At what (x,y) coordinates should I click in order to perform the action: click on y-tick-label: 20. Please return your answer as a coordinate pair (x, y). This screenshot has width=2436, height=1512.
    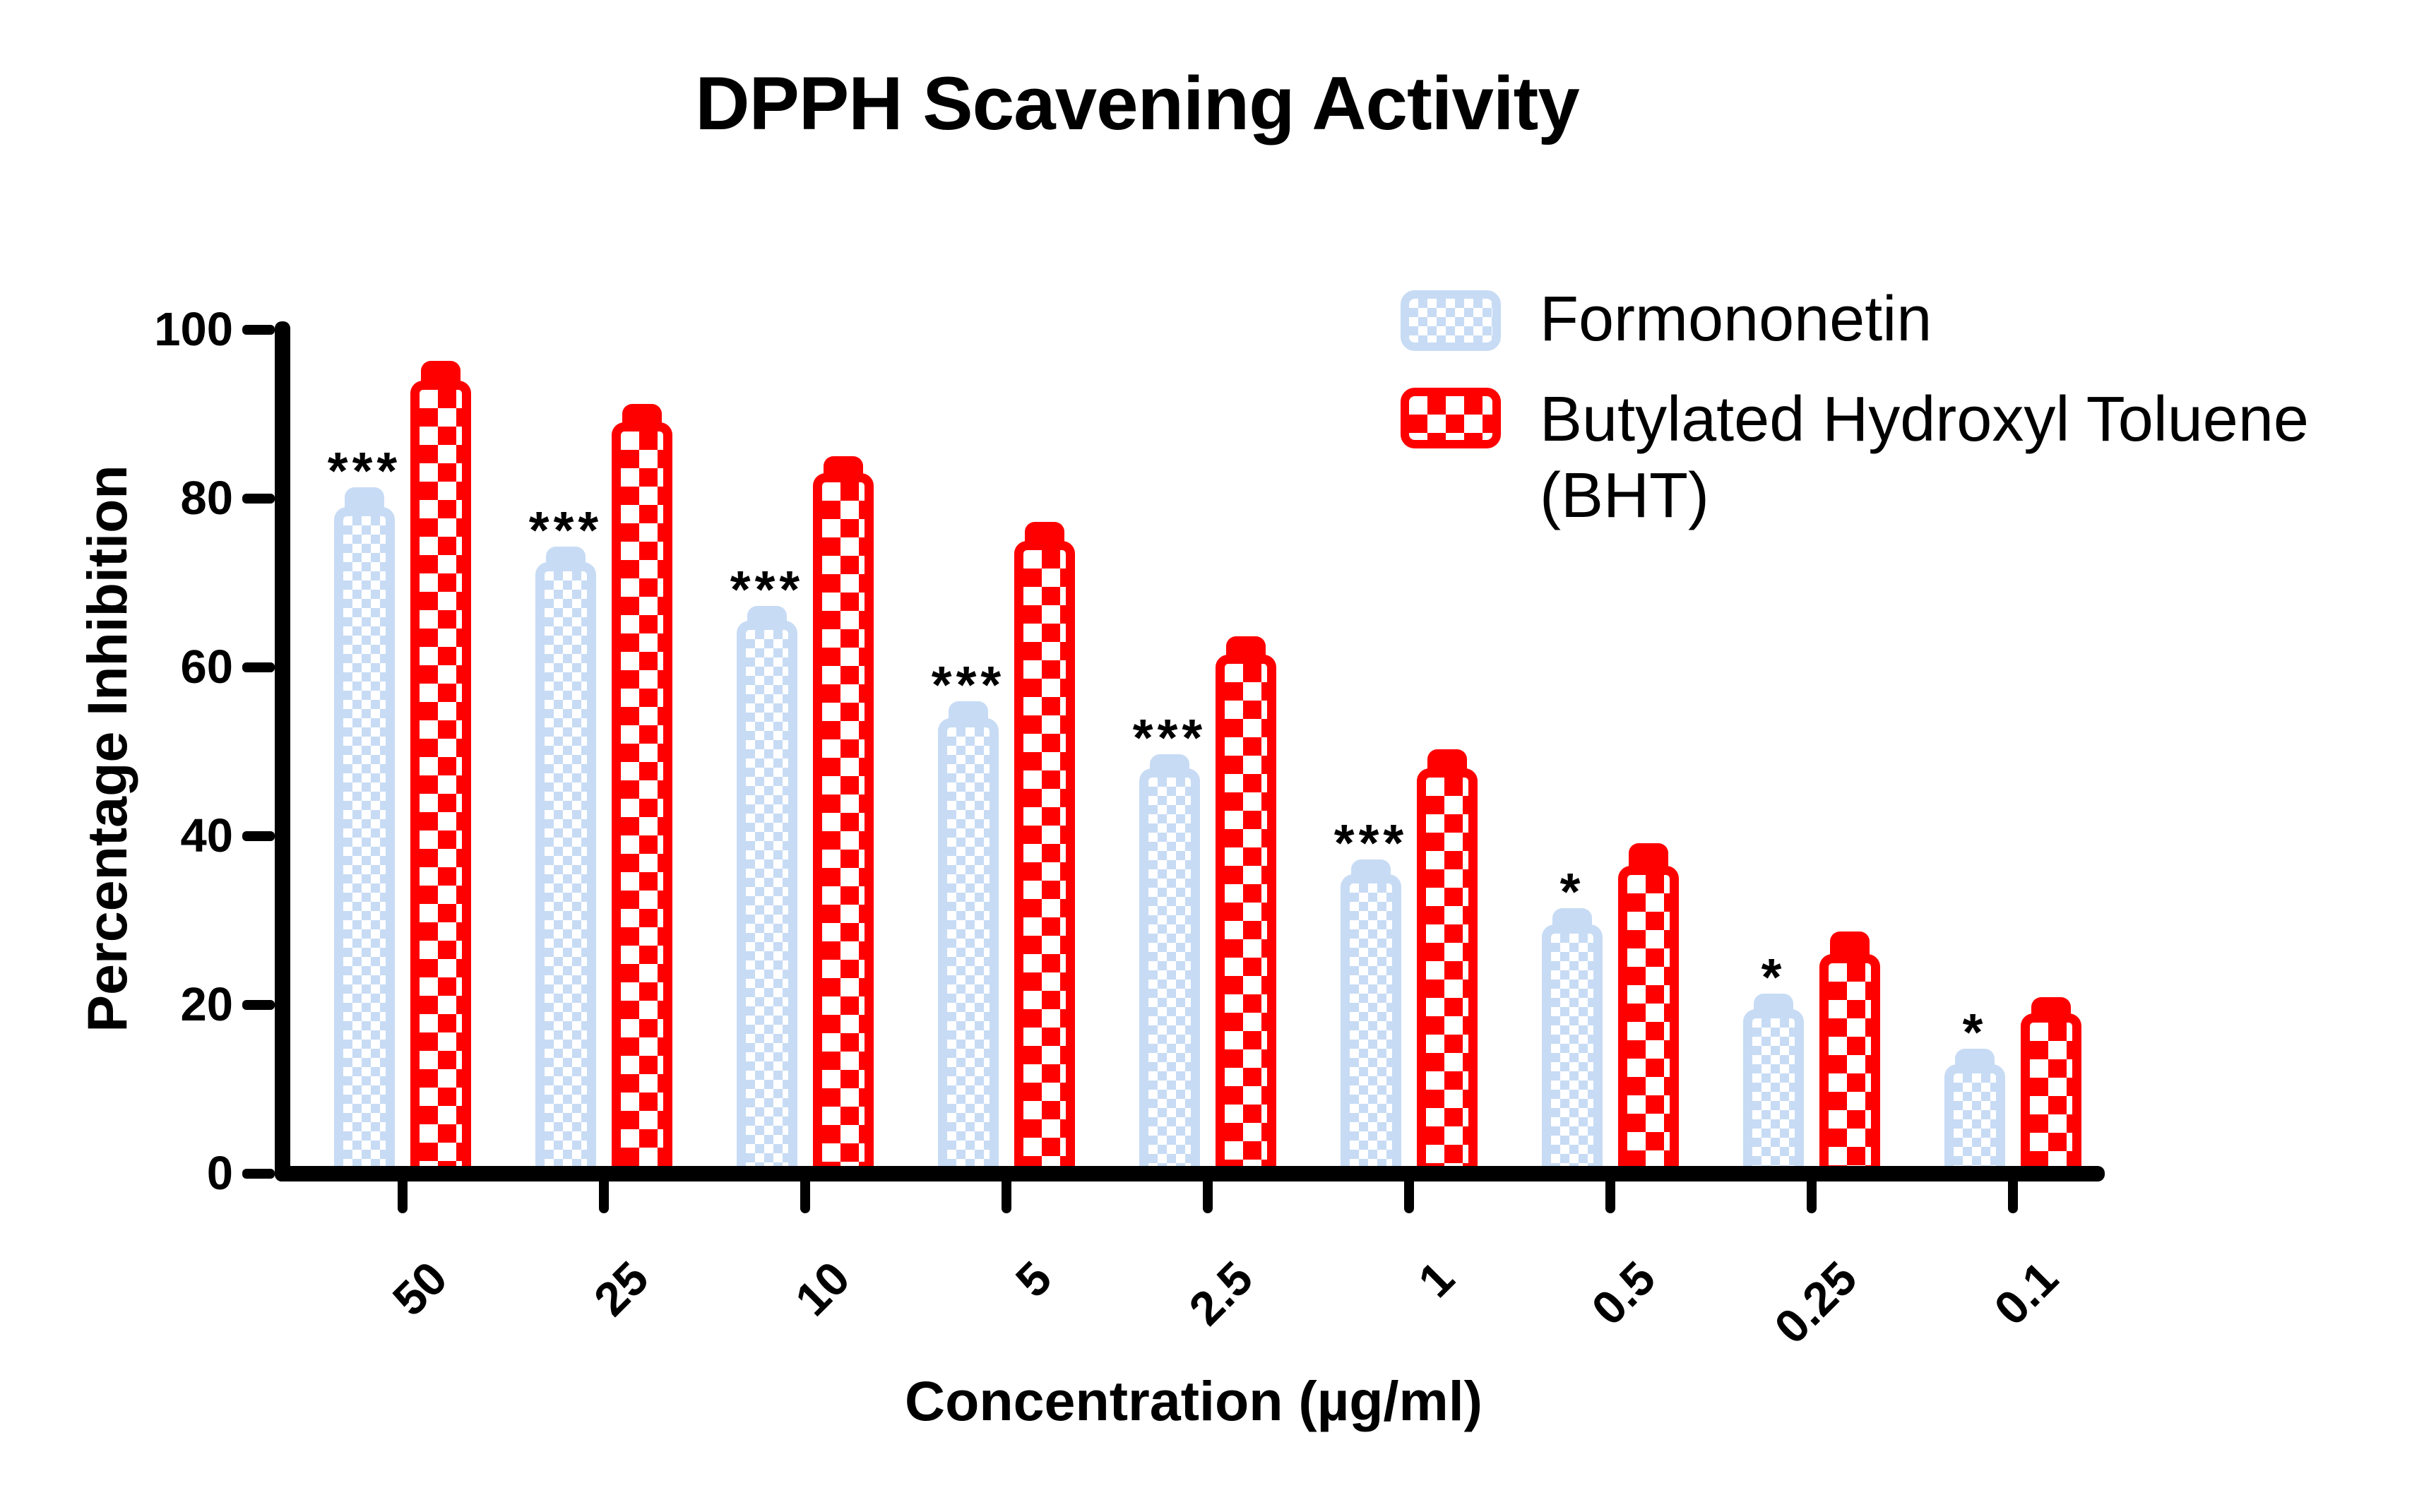
    Looking at the image, I should click on (206, 1004).